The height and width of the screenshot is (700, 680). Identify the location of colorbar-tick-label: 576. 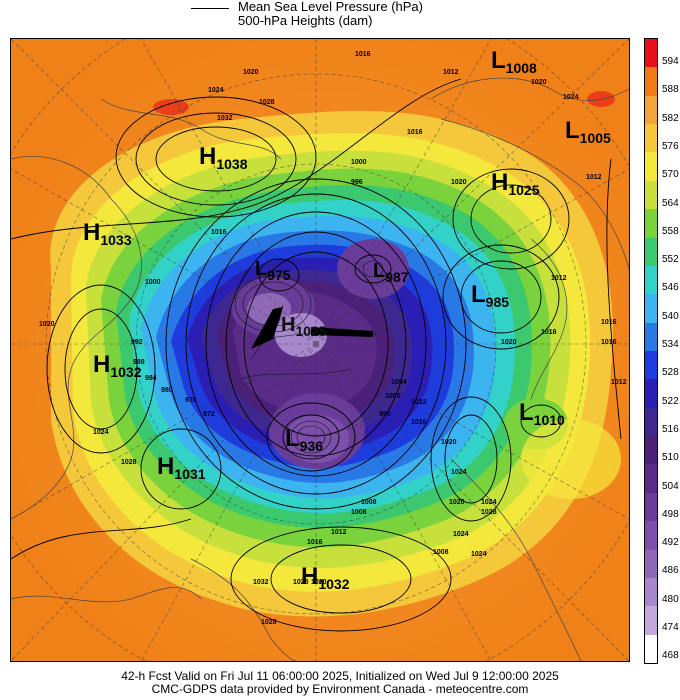
(670, 146).